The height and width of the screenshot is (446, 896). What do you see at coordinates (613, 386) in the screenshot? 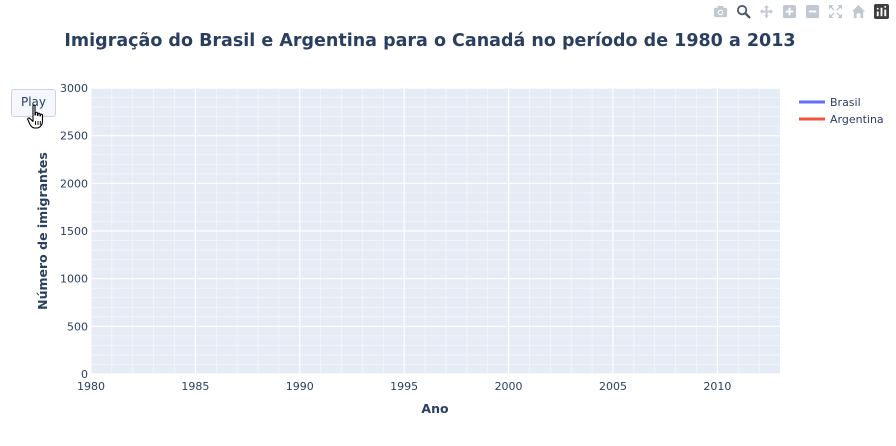
I see `x-tick-label: 2005` at bounding box center [613, 386].